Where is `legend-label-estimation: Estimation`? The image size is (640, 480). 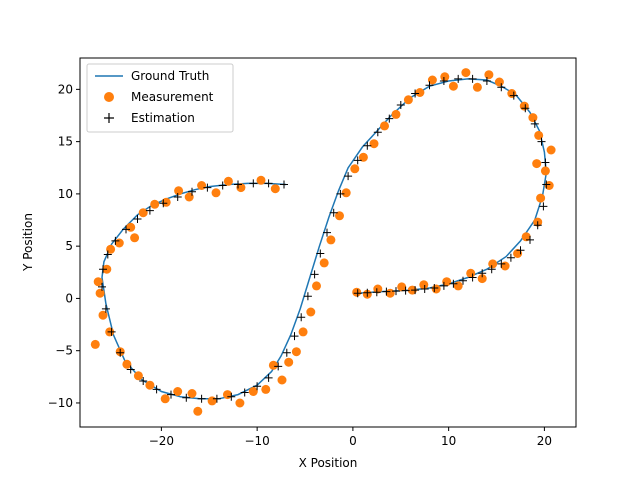
legend-label-estimation: Estimation is located at coordinates (163, 118).